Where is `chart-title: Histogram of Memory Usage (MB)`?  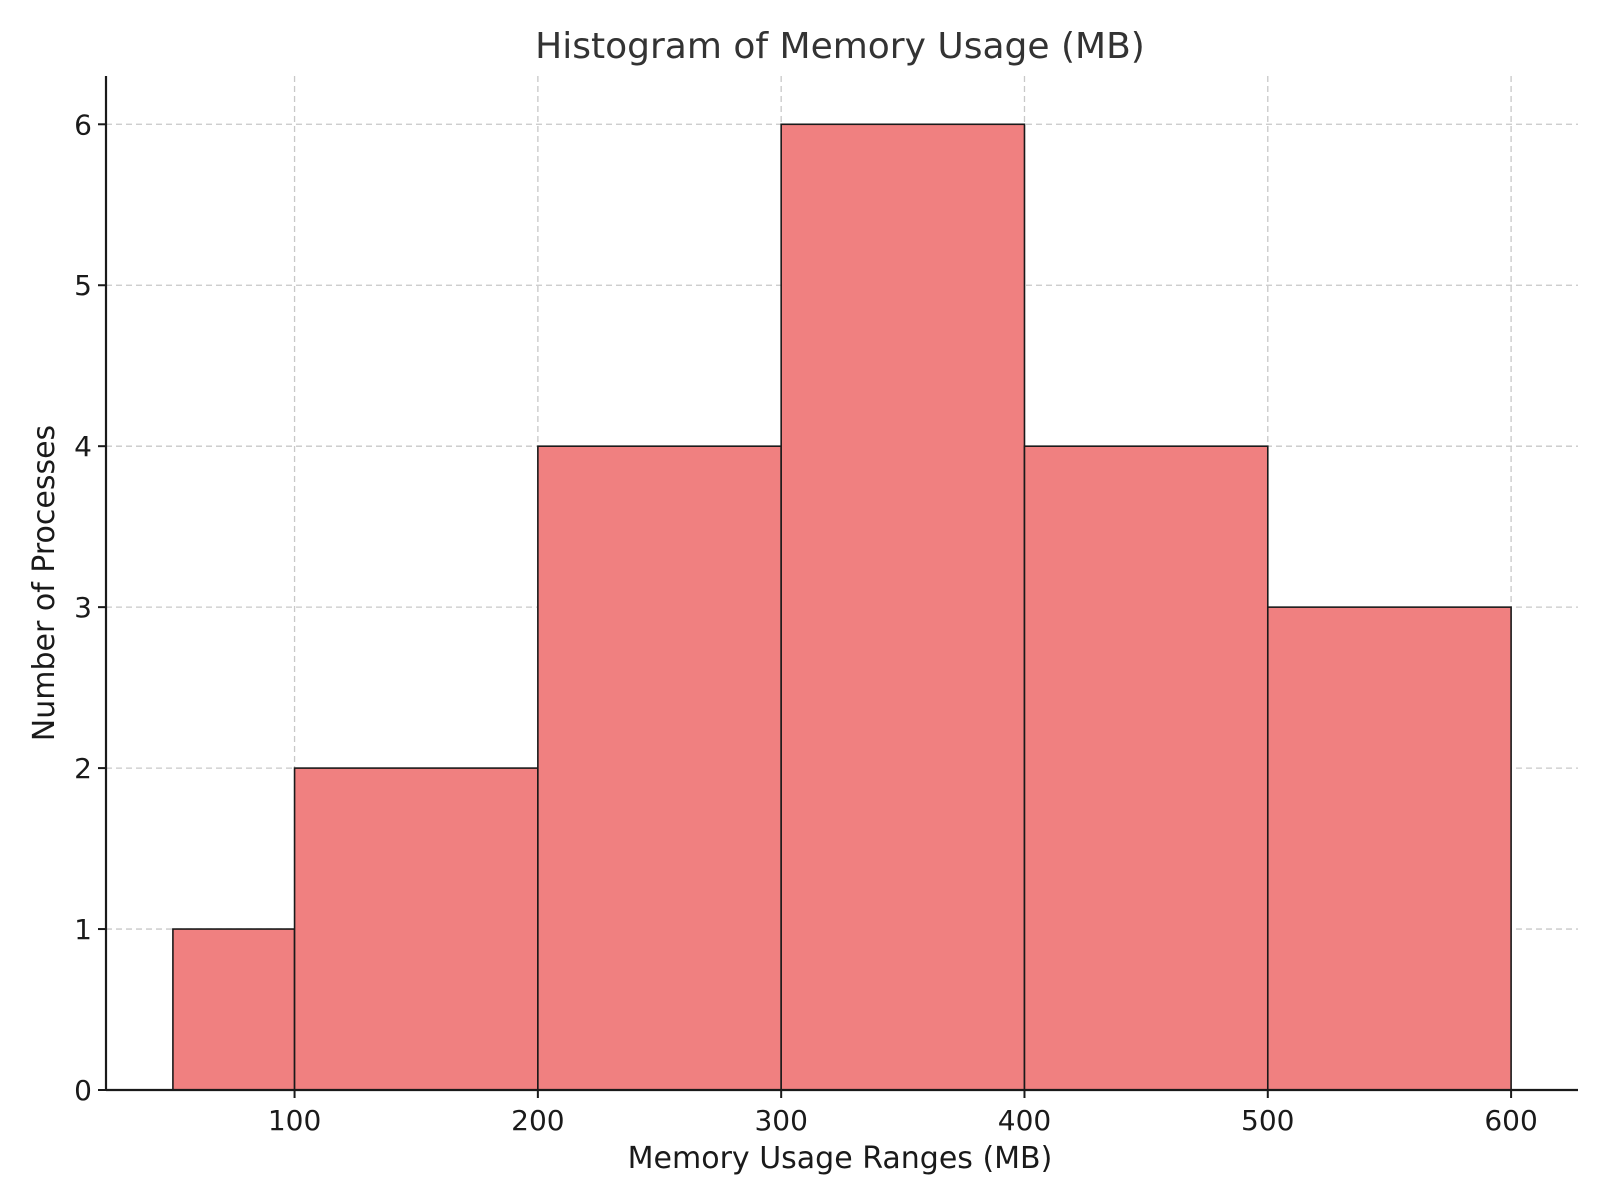
chart-title: Histogram of Memory Usage (MB) is located at coordinates (840, 46).